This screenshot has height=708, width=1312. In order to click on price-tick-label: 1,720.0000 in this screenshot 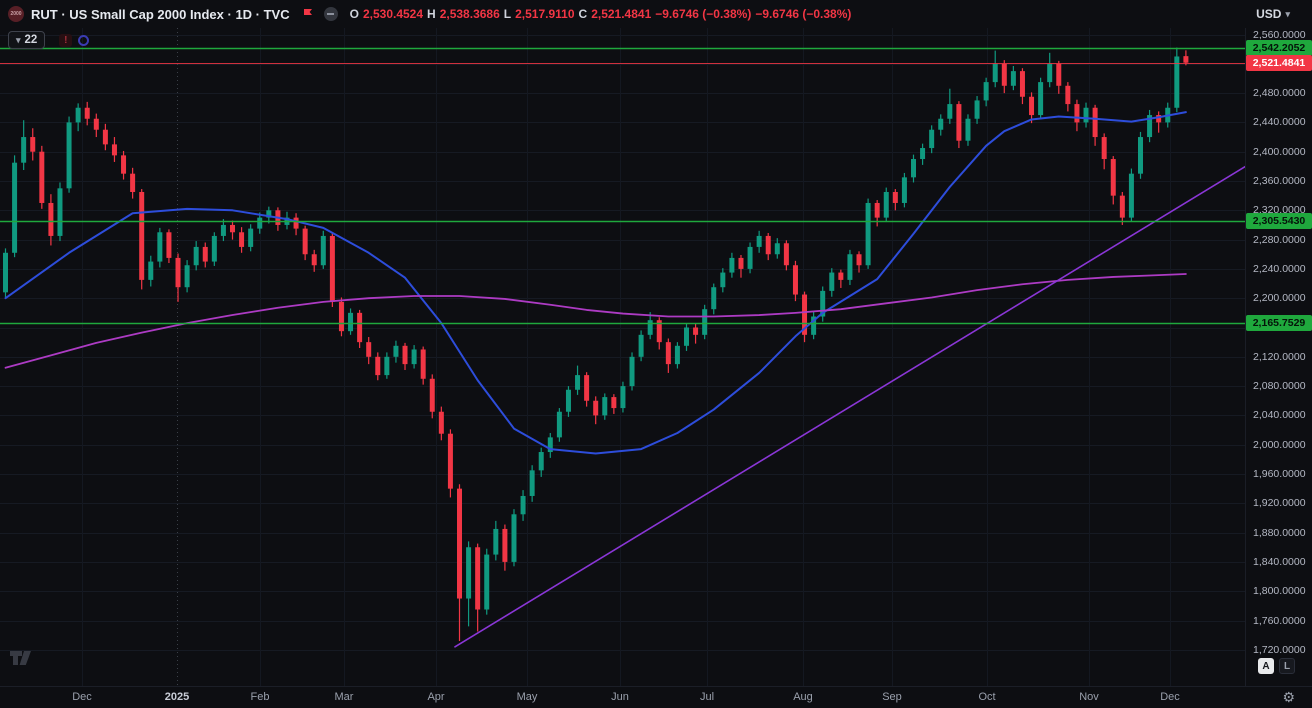, I will do `click(1279, 649)`.